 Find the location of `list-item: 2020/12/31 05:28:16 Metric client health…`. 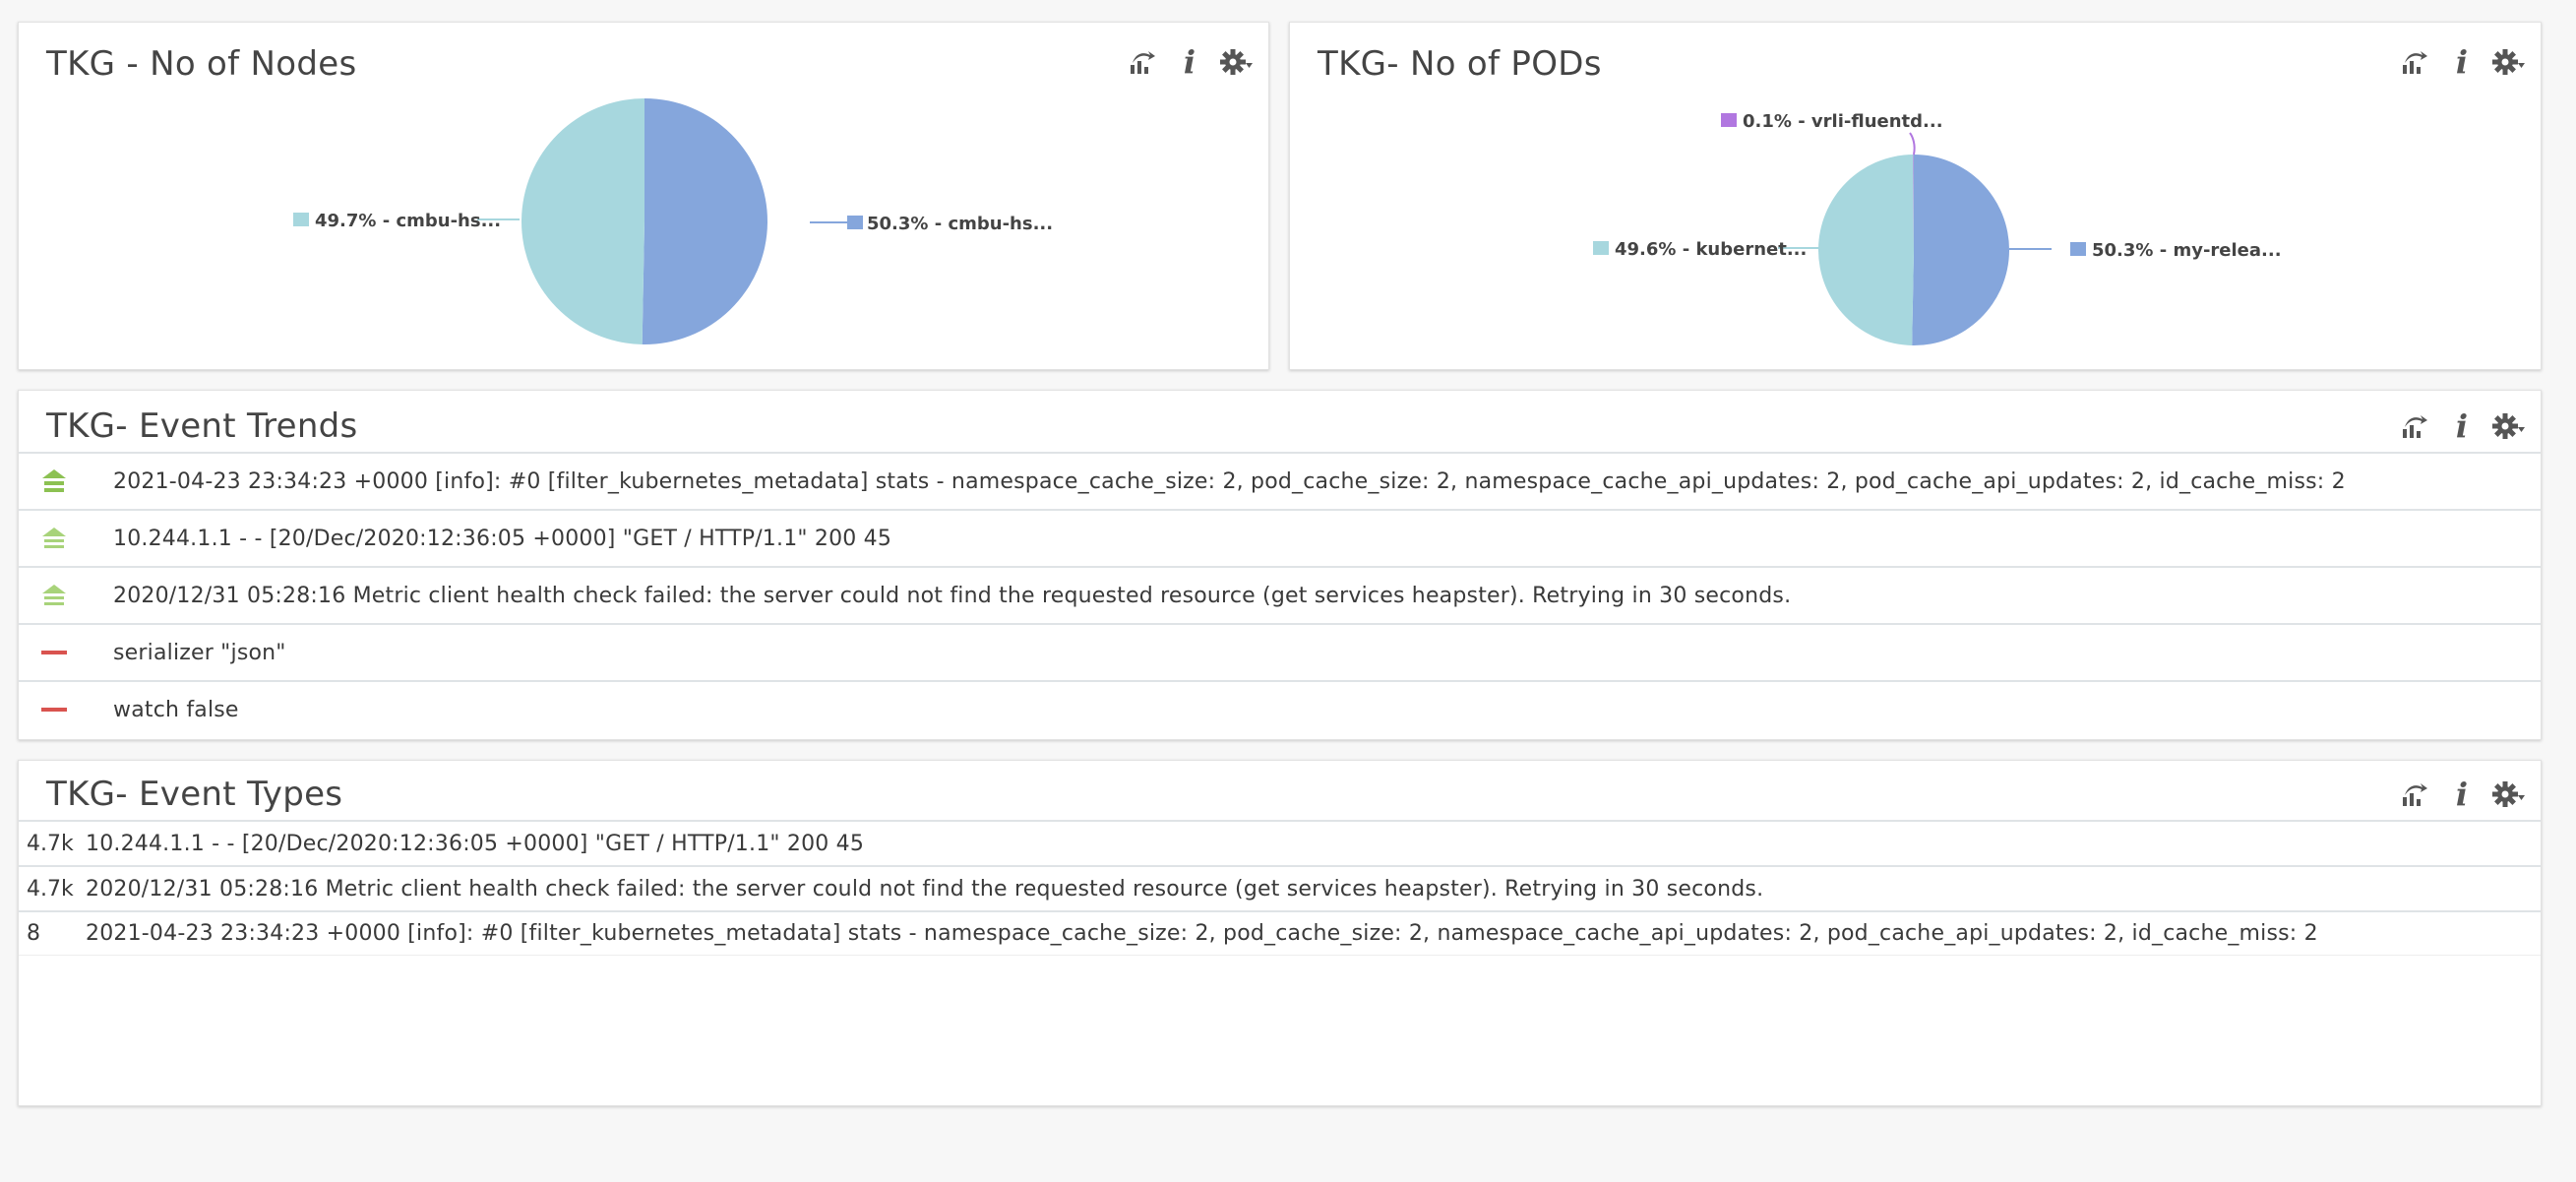

list-item: 2020/12/31 05:28:16 Metric client health… is located at coordinates (1280, 595).